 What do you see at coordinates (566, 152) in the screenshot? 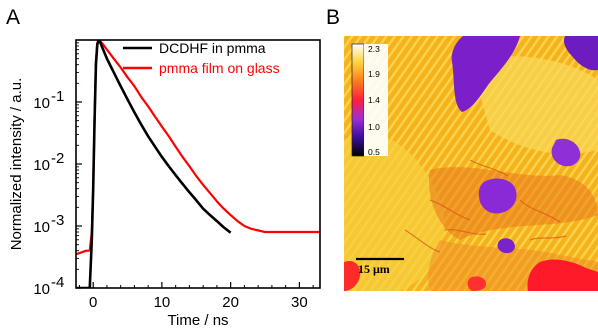
I see `purple-region-right` at bounding box center [566, 152].